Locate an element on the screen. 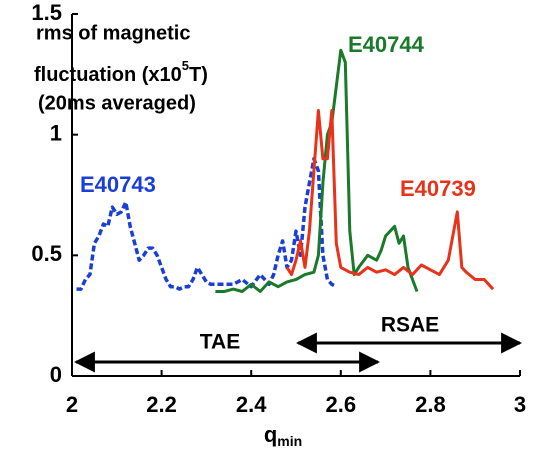 The height and width of the screenshot is (450, 539). y-tick-label: 1 is located at coordinates (56, 132).